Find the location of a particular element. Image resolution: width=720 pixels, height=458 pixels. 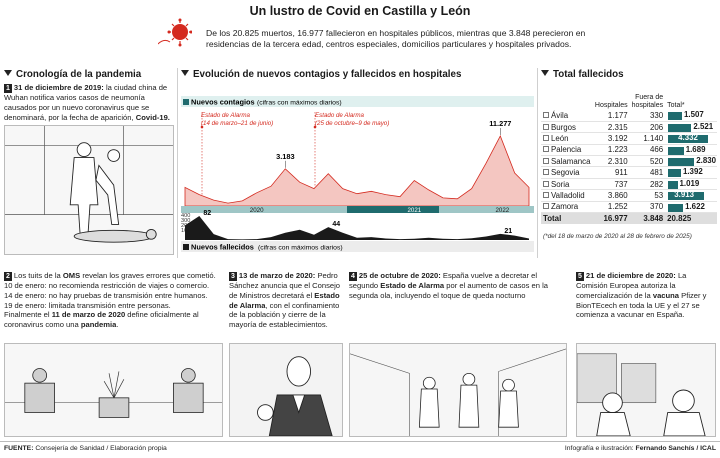

total-name: Total is located at coordinates (567, 218).